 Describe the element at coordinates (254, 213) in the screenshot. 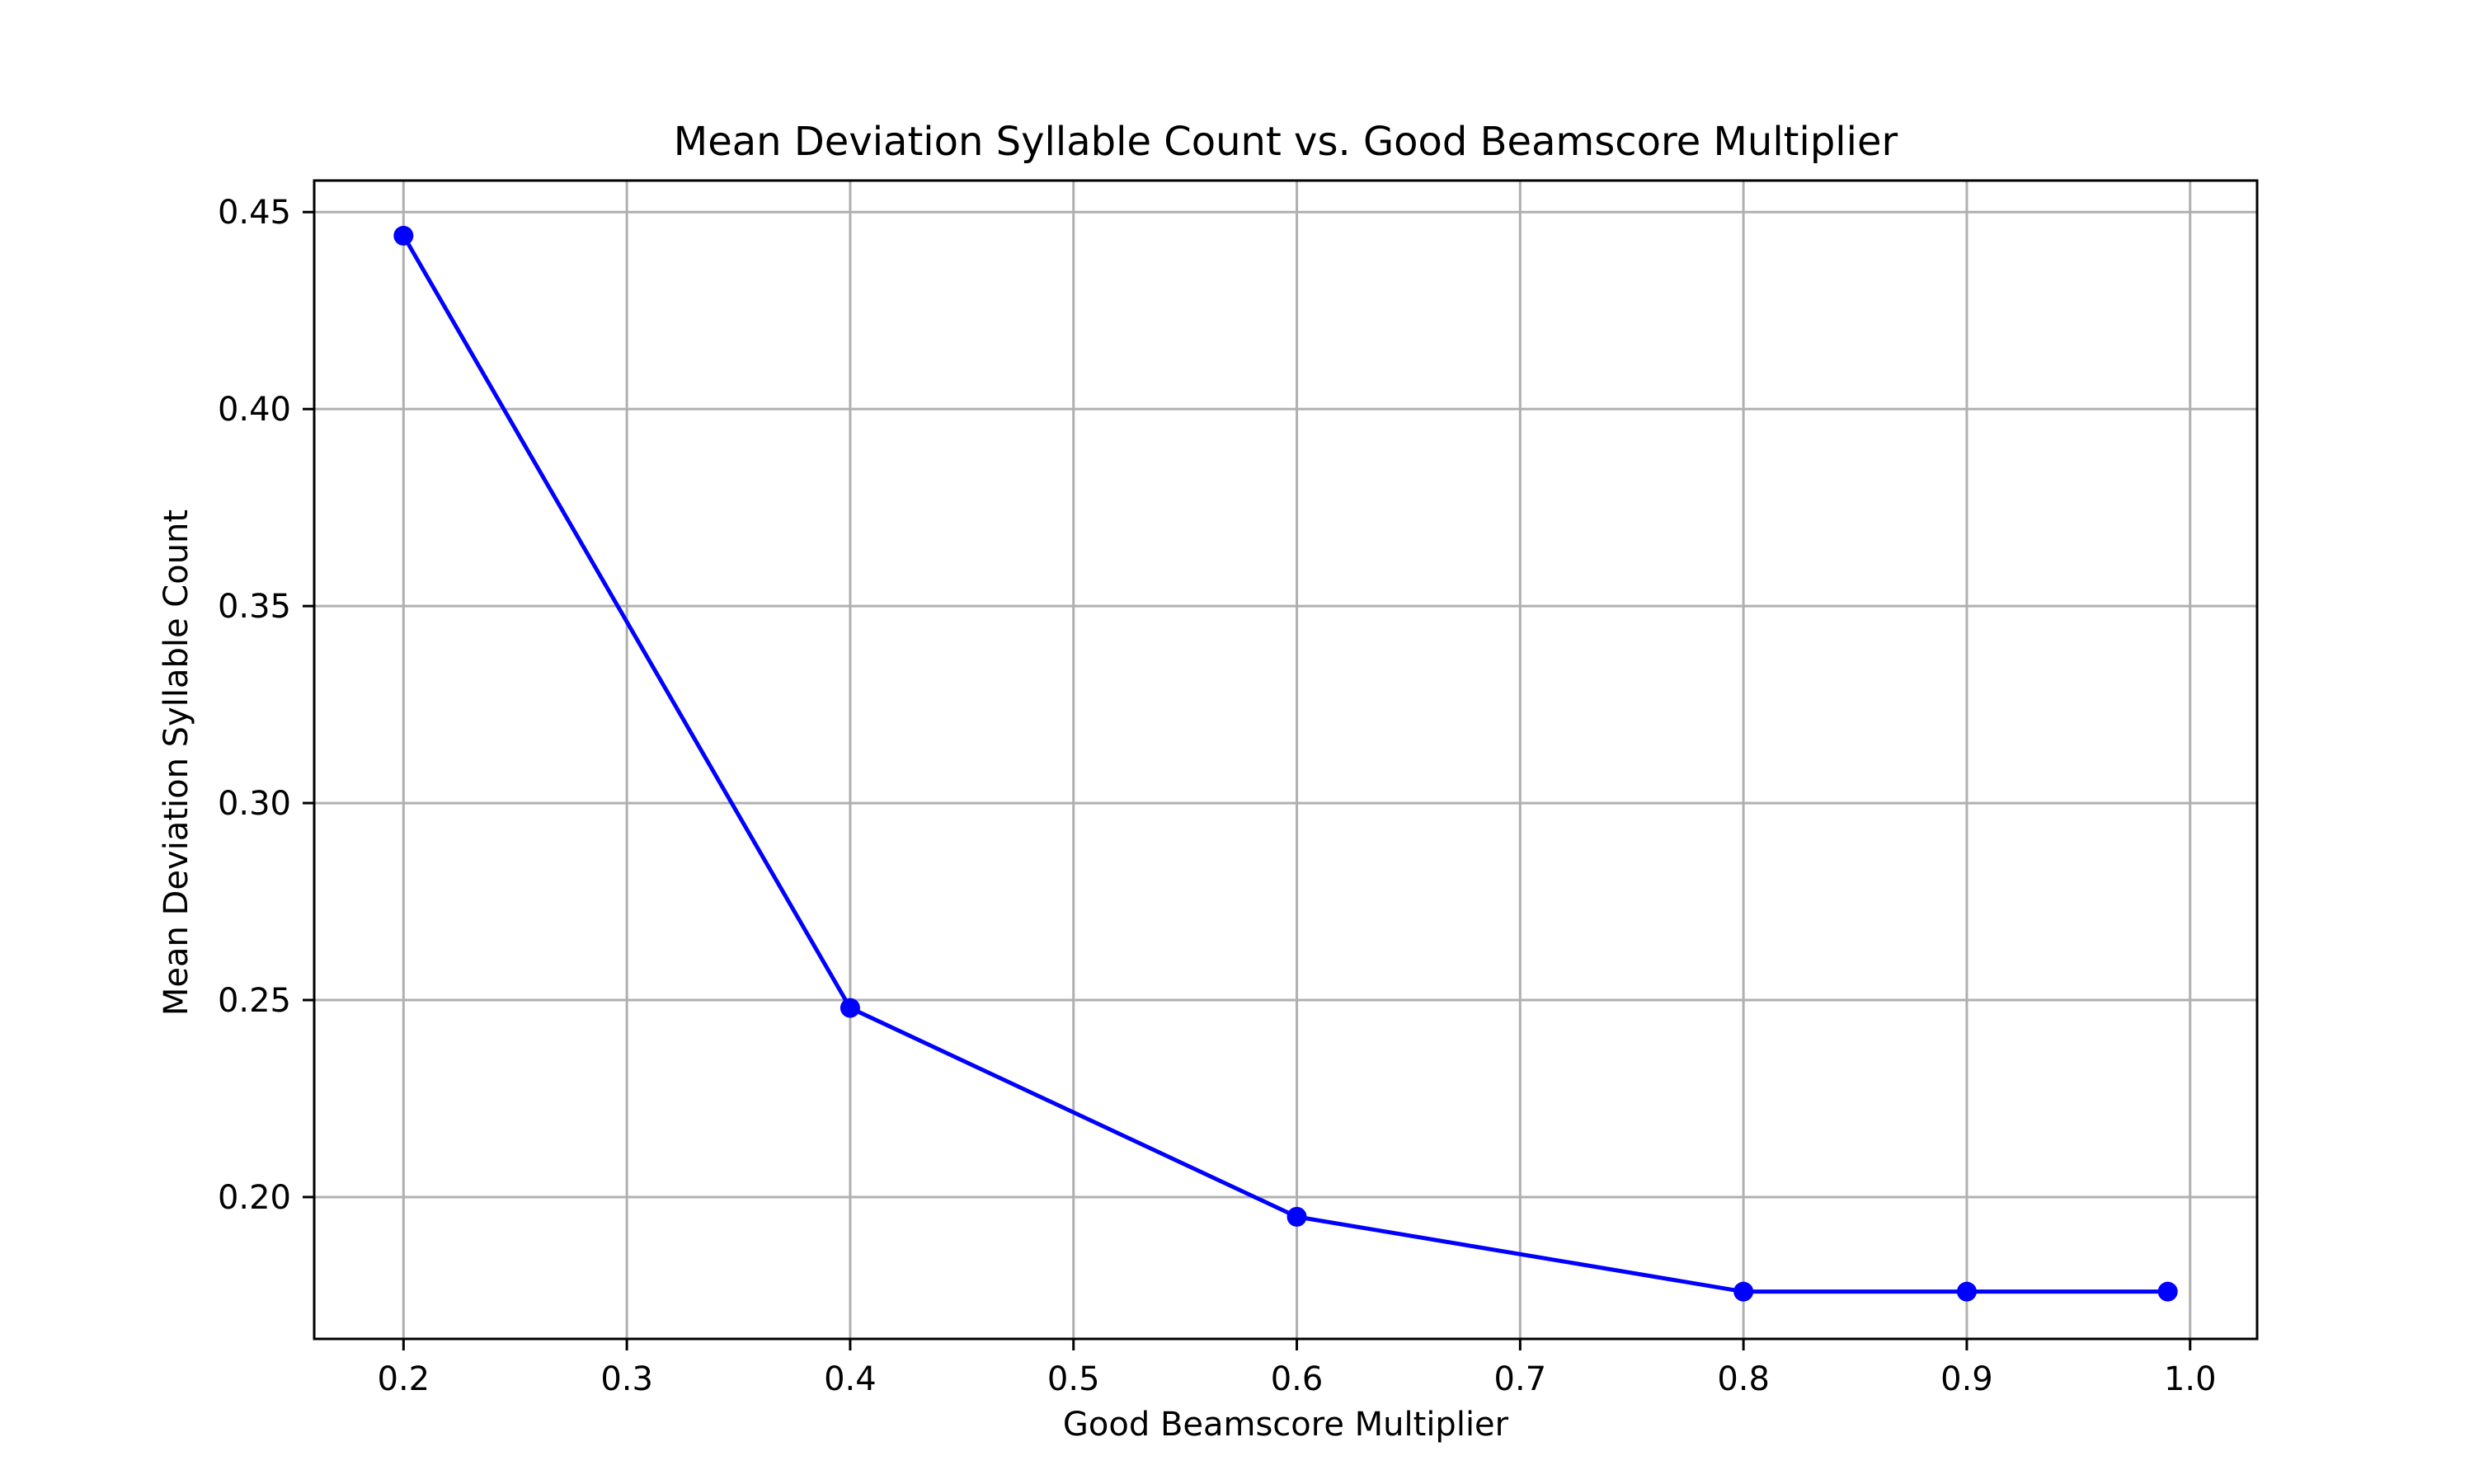

I see `y-tick-label: 0.45` at that location.